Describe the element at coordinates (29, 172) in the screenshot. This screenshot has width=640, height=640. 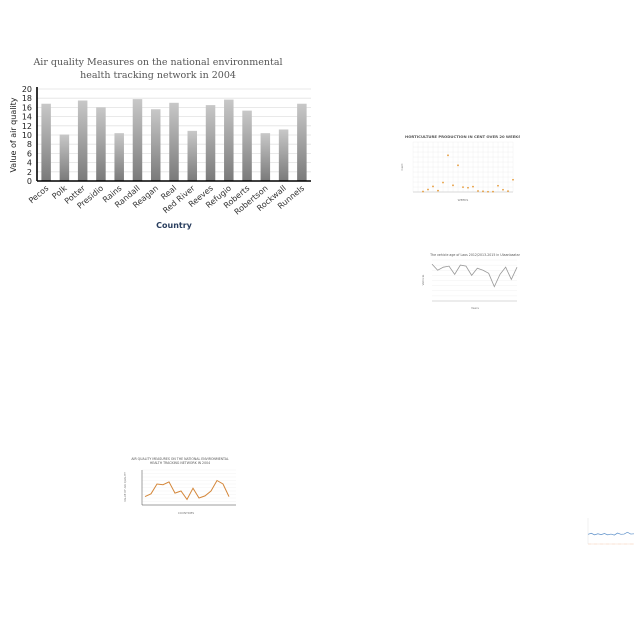
I see `y-tick-label: 2` at that location.